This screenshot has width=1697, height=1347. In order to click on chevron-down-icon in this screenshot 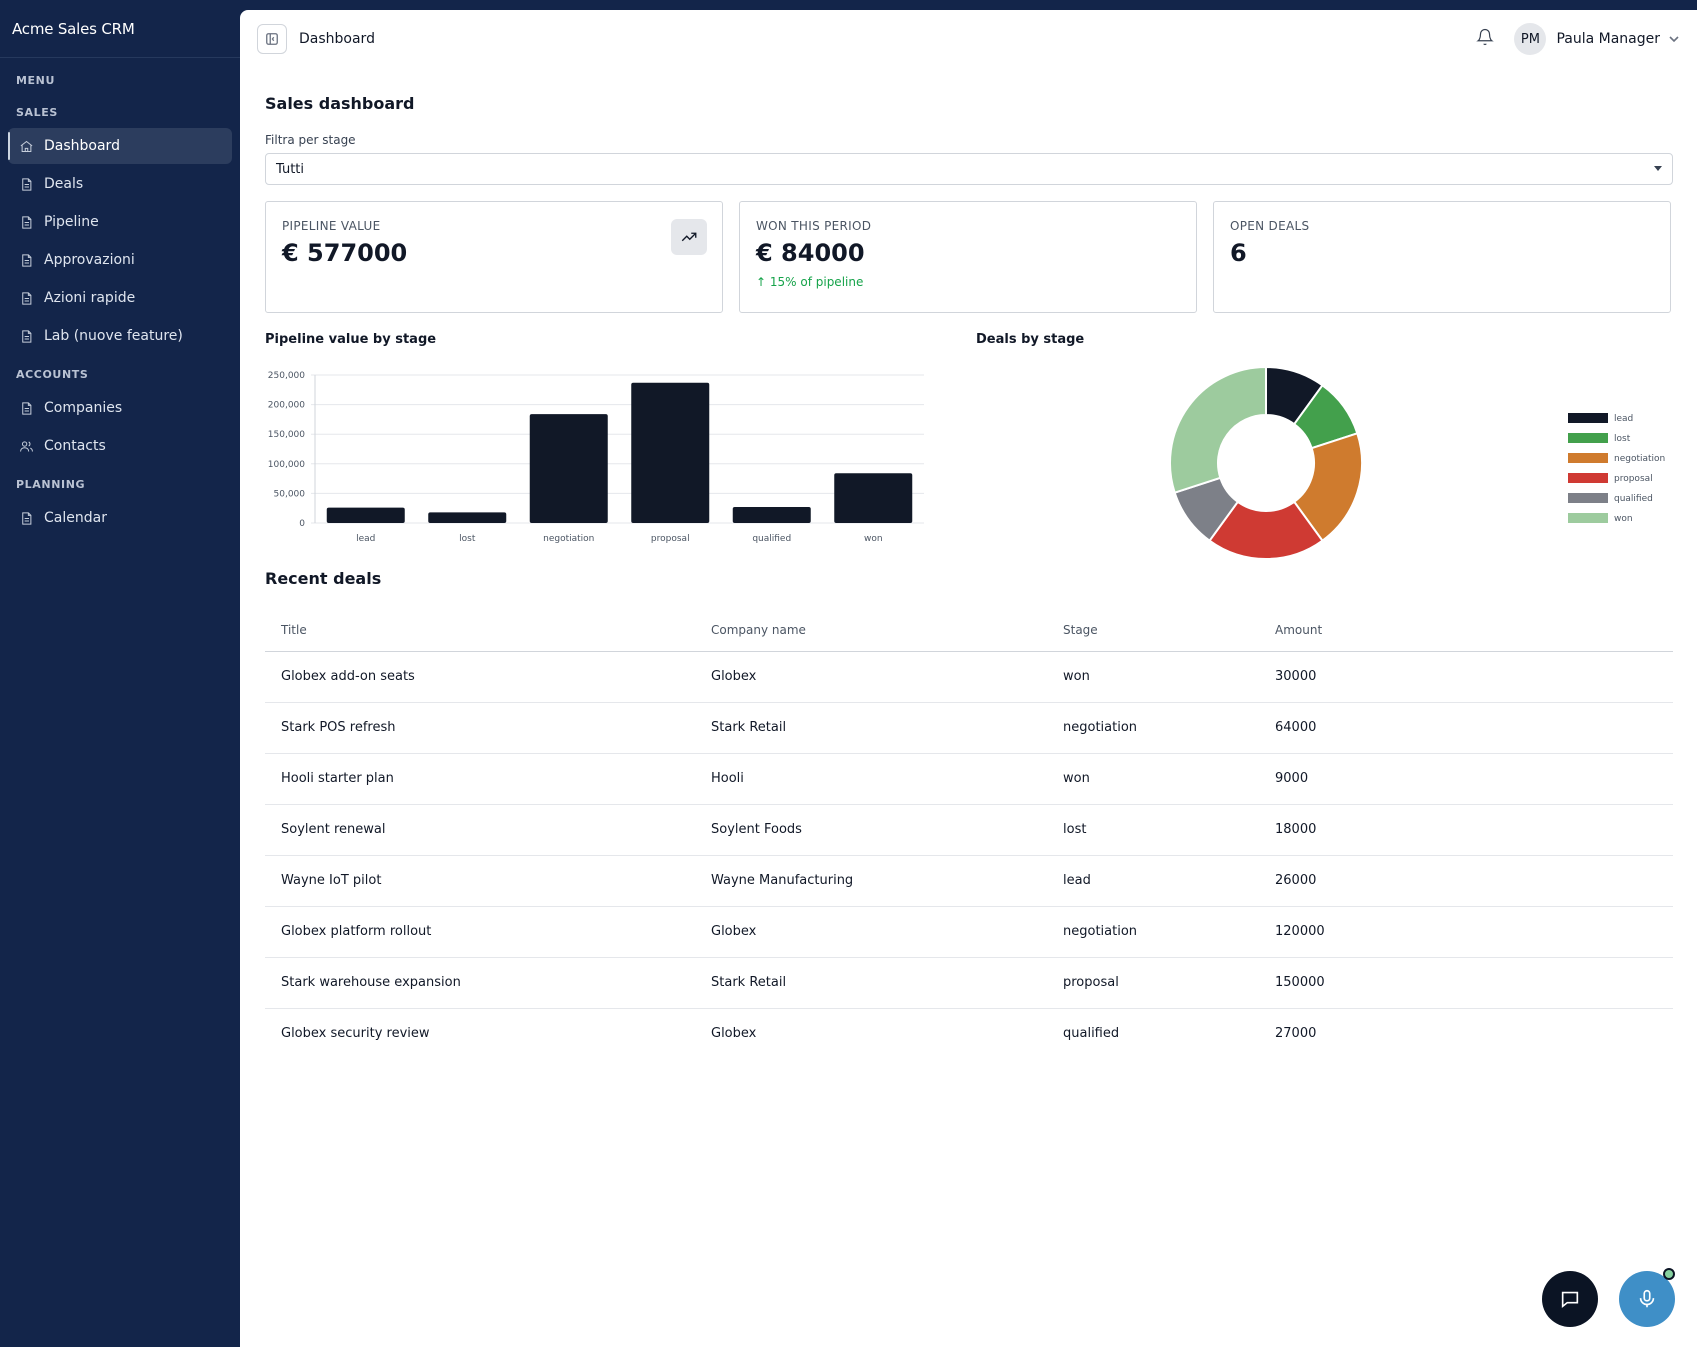, I will do `click(1674, 38)`.